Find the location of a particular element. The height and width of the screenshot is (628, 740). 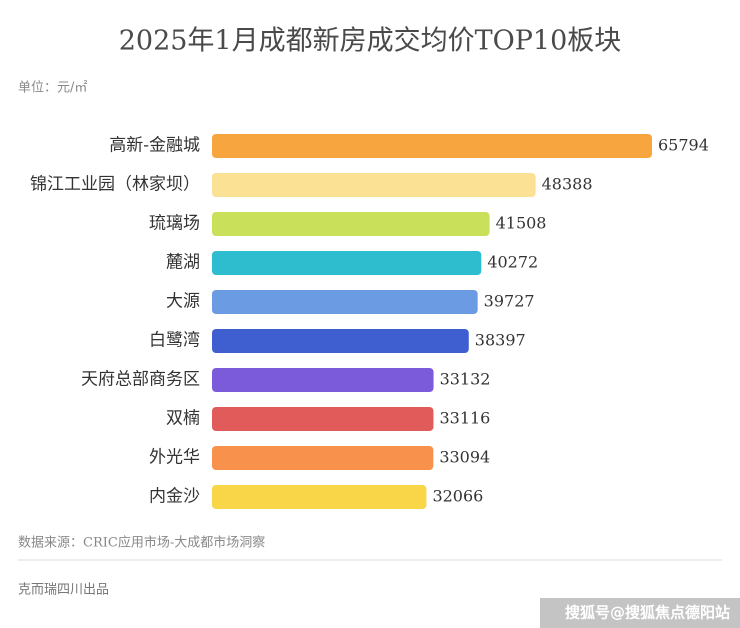

source: 数据来源：CRIC应用市场-大成都市场洞察 is located at coordinates (141, 543).